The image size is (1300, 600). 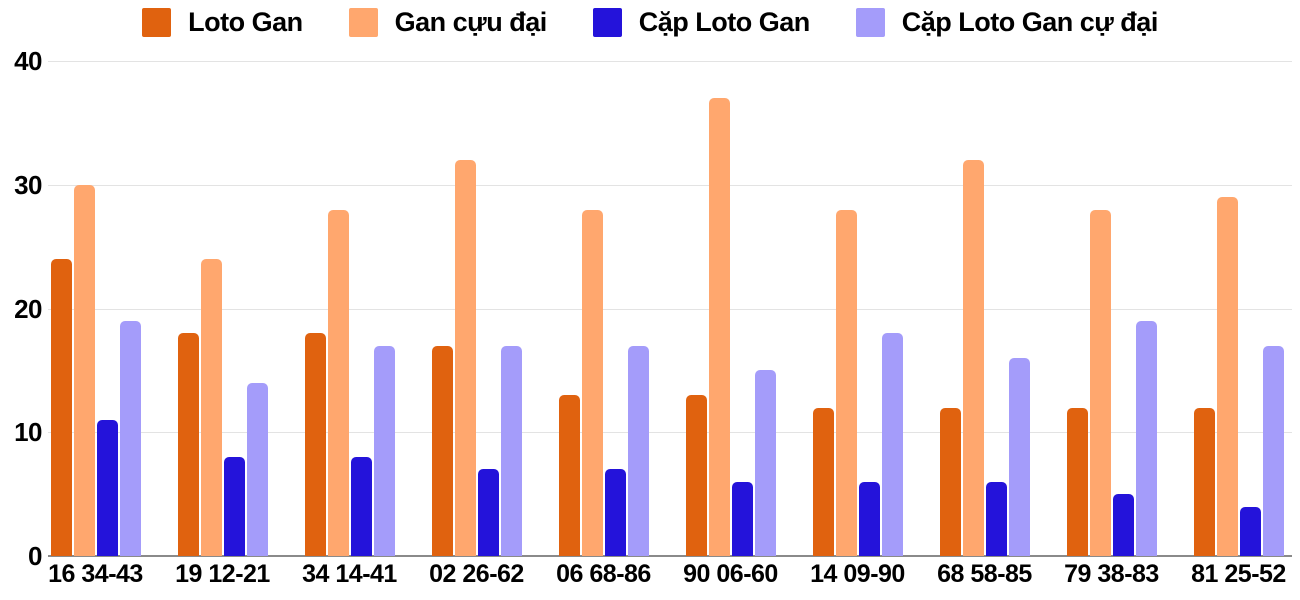 I want to click on x-axis-label: 90 06-60, so click(x=730, y=574).